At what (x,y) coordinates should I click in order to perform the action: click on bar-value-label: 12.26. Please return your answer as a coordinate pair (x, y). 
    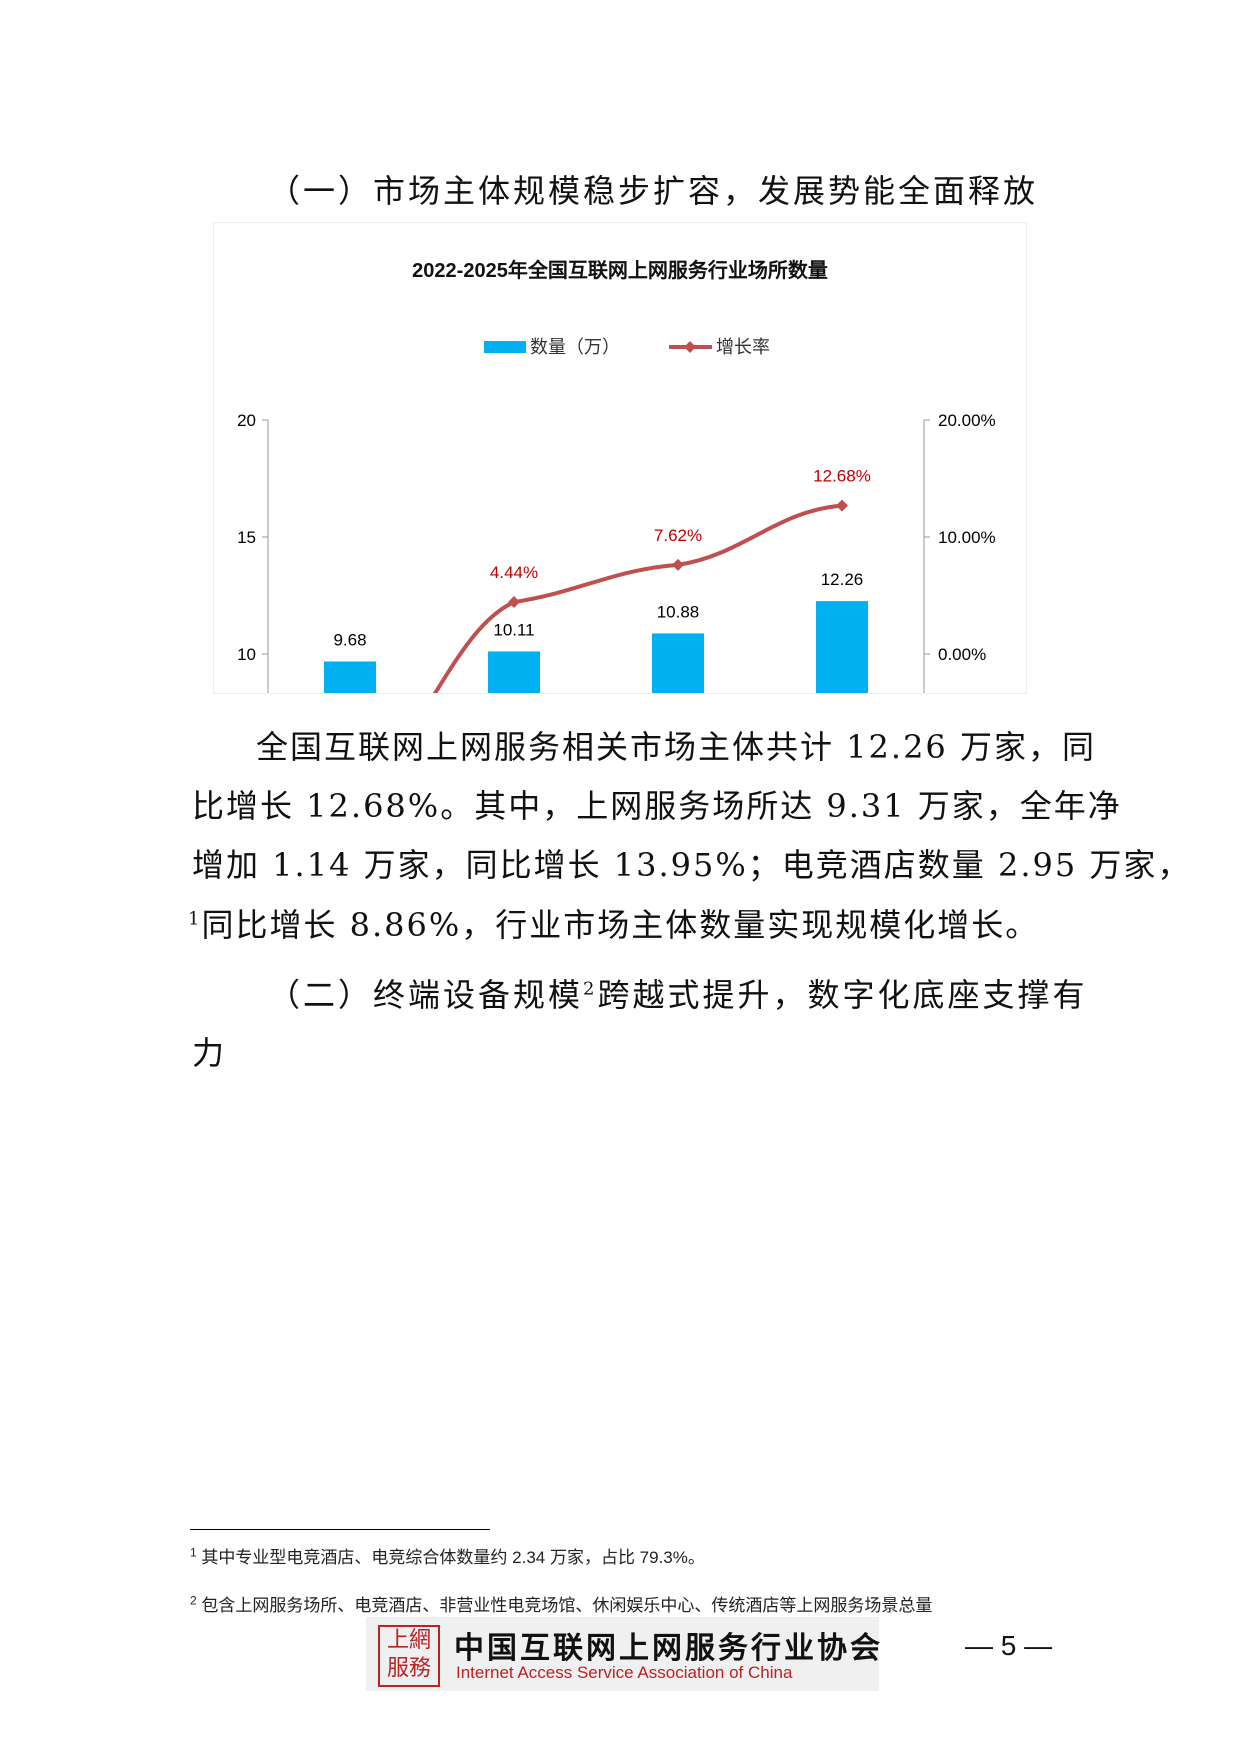
    Looking at the image, I should click on (842, 579).